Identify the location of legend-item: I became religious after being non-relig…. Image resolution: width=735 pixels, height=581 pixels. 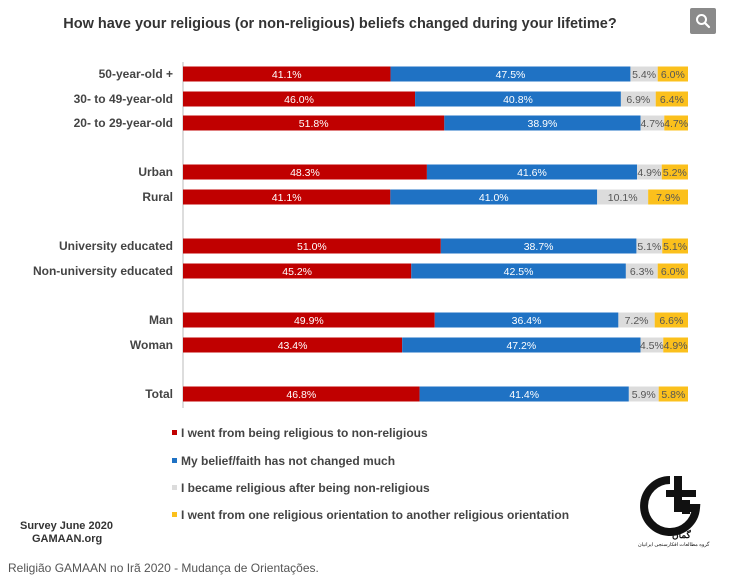
(301, 488).